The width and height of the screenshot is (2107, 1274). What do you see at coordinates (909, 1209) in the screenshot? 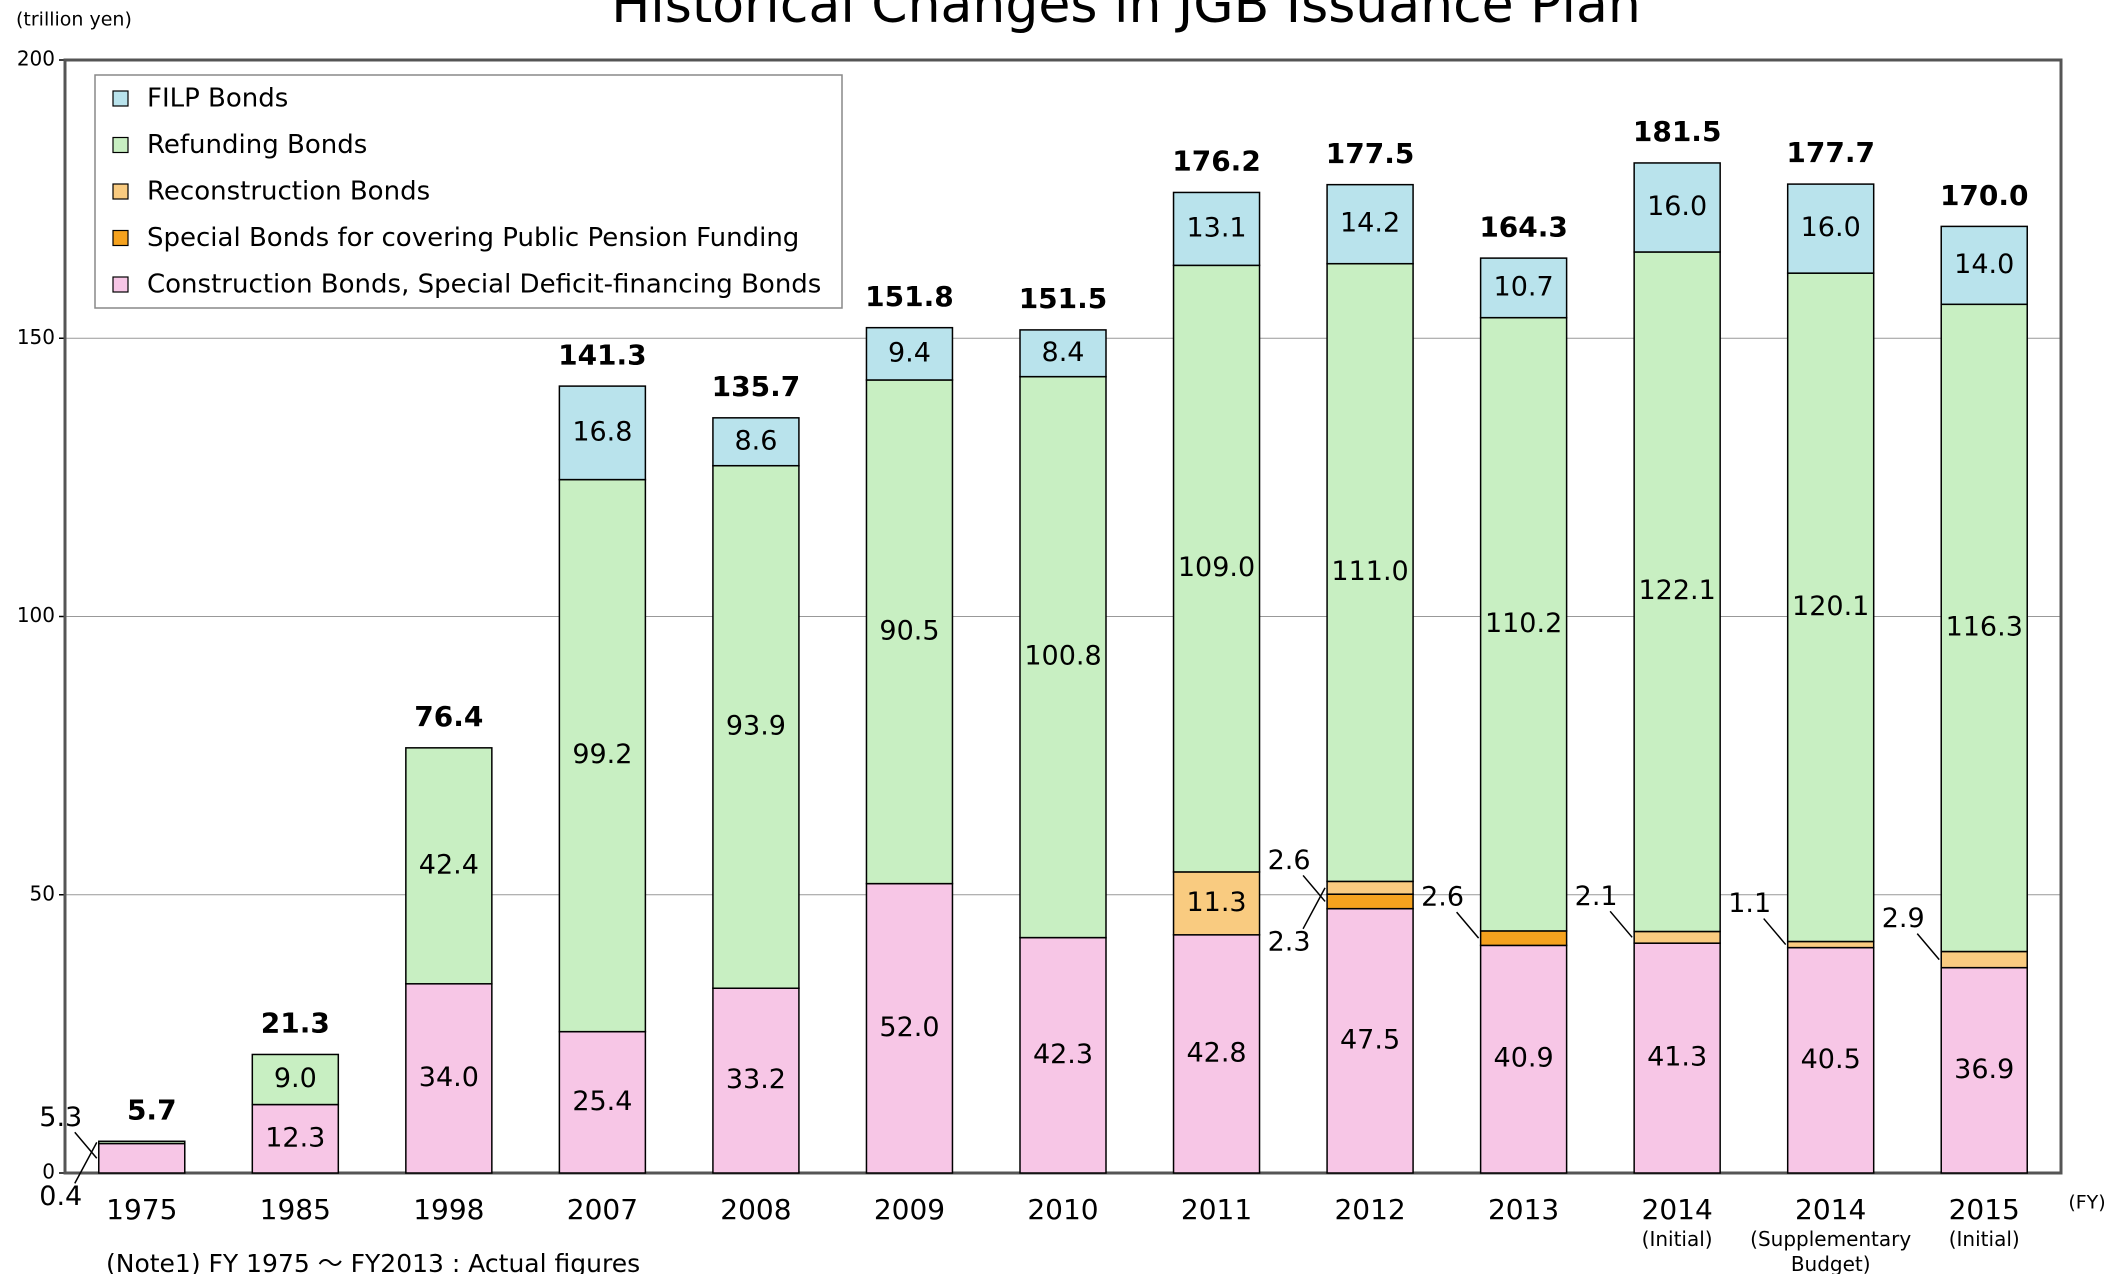
I see `x-tick-label: 2009` at bounding box center [909, 1209].